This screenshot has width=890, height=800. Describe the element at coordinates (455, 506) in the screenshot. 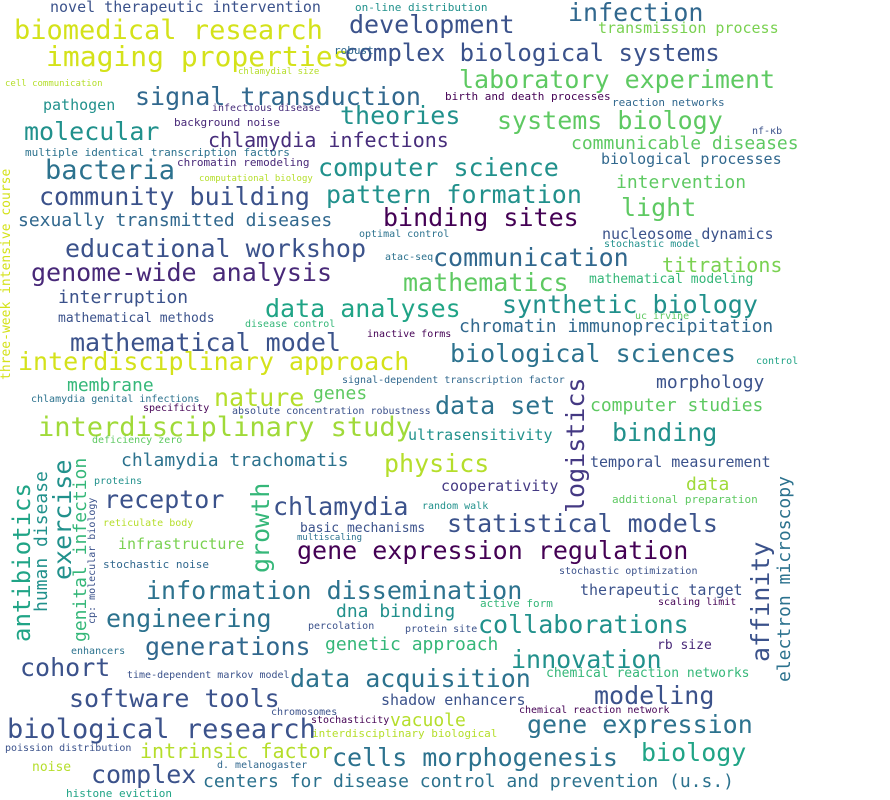

I see `word-item: random walk` at that location.